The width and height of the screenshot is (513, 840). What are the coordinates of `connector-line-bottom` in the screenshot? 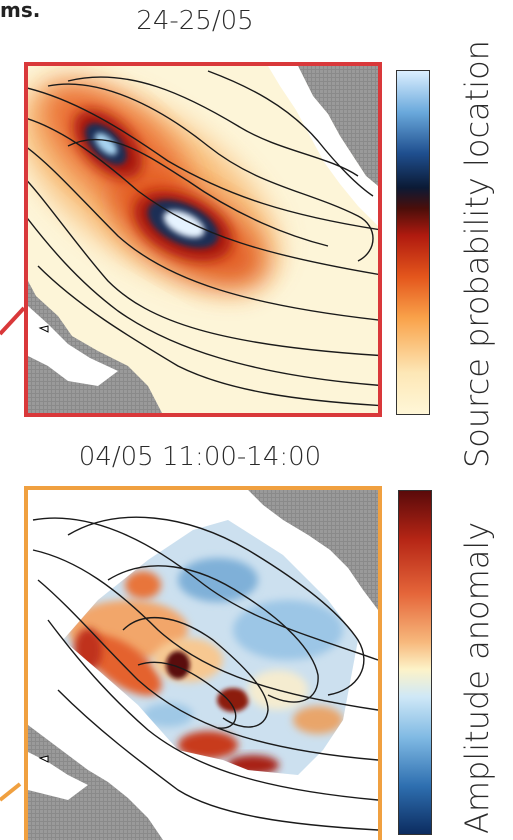 It's located at (11, 792).